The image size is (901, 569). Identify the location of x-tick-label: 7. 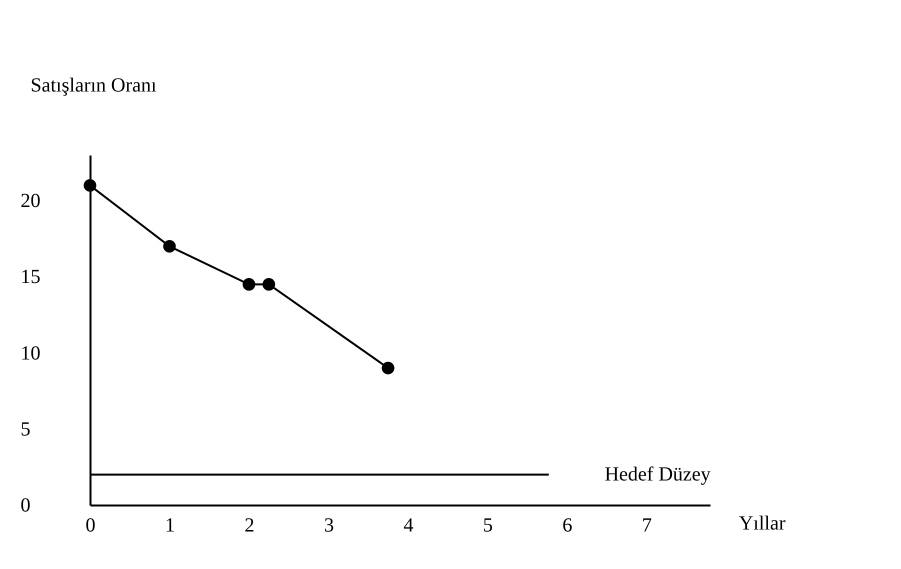
(647, 525).